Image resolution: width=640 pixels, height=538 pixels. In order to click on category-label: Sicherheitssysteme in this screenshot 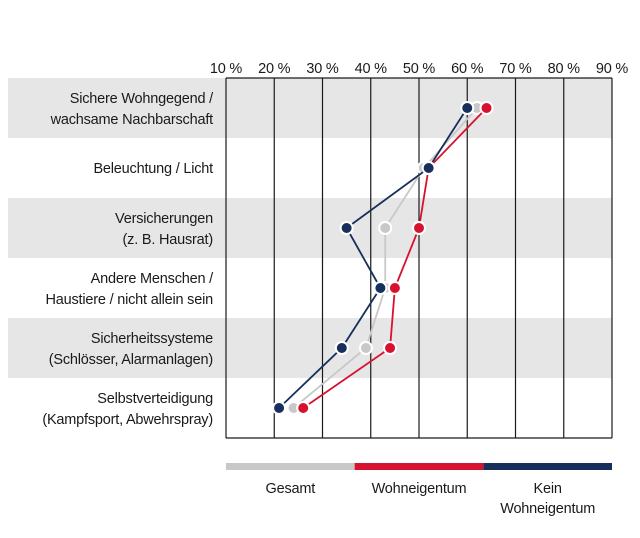, I will do `click(152, 339)`.